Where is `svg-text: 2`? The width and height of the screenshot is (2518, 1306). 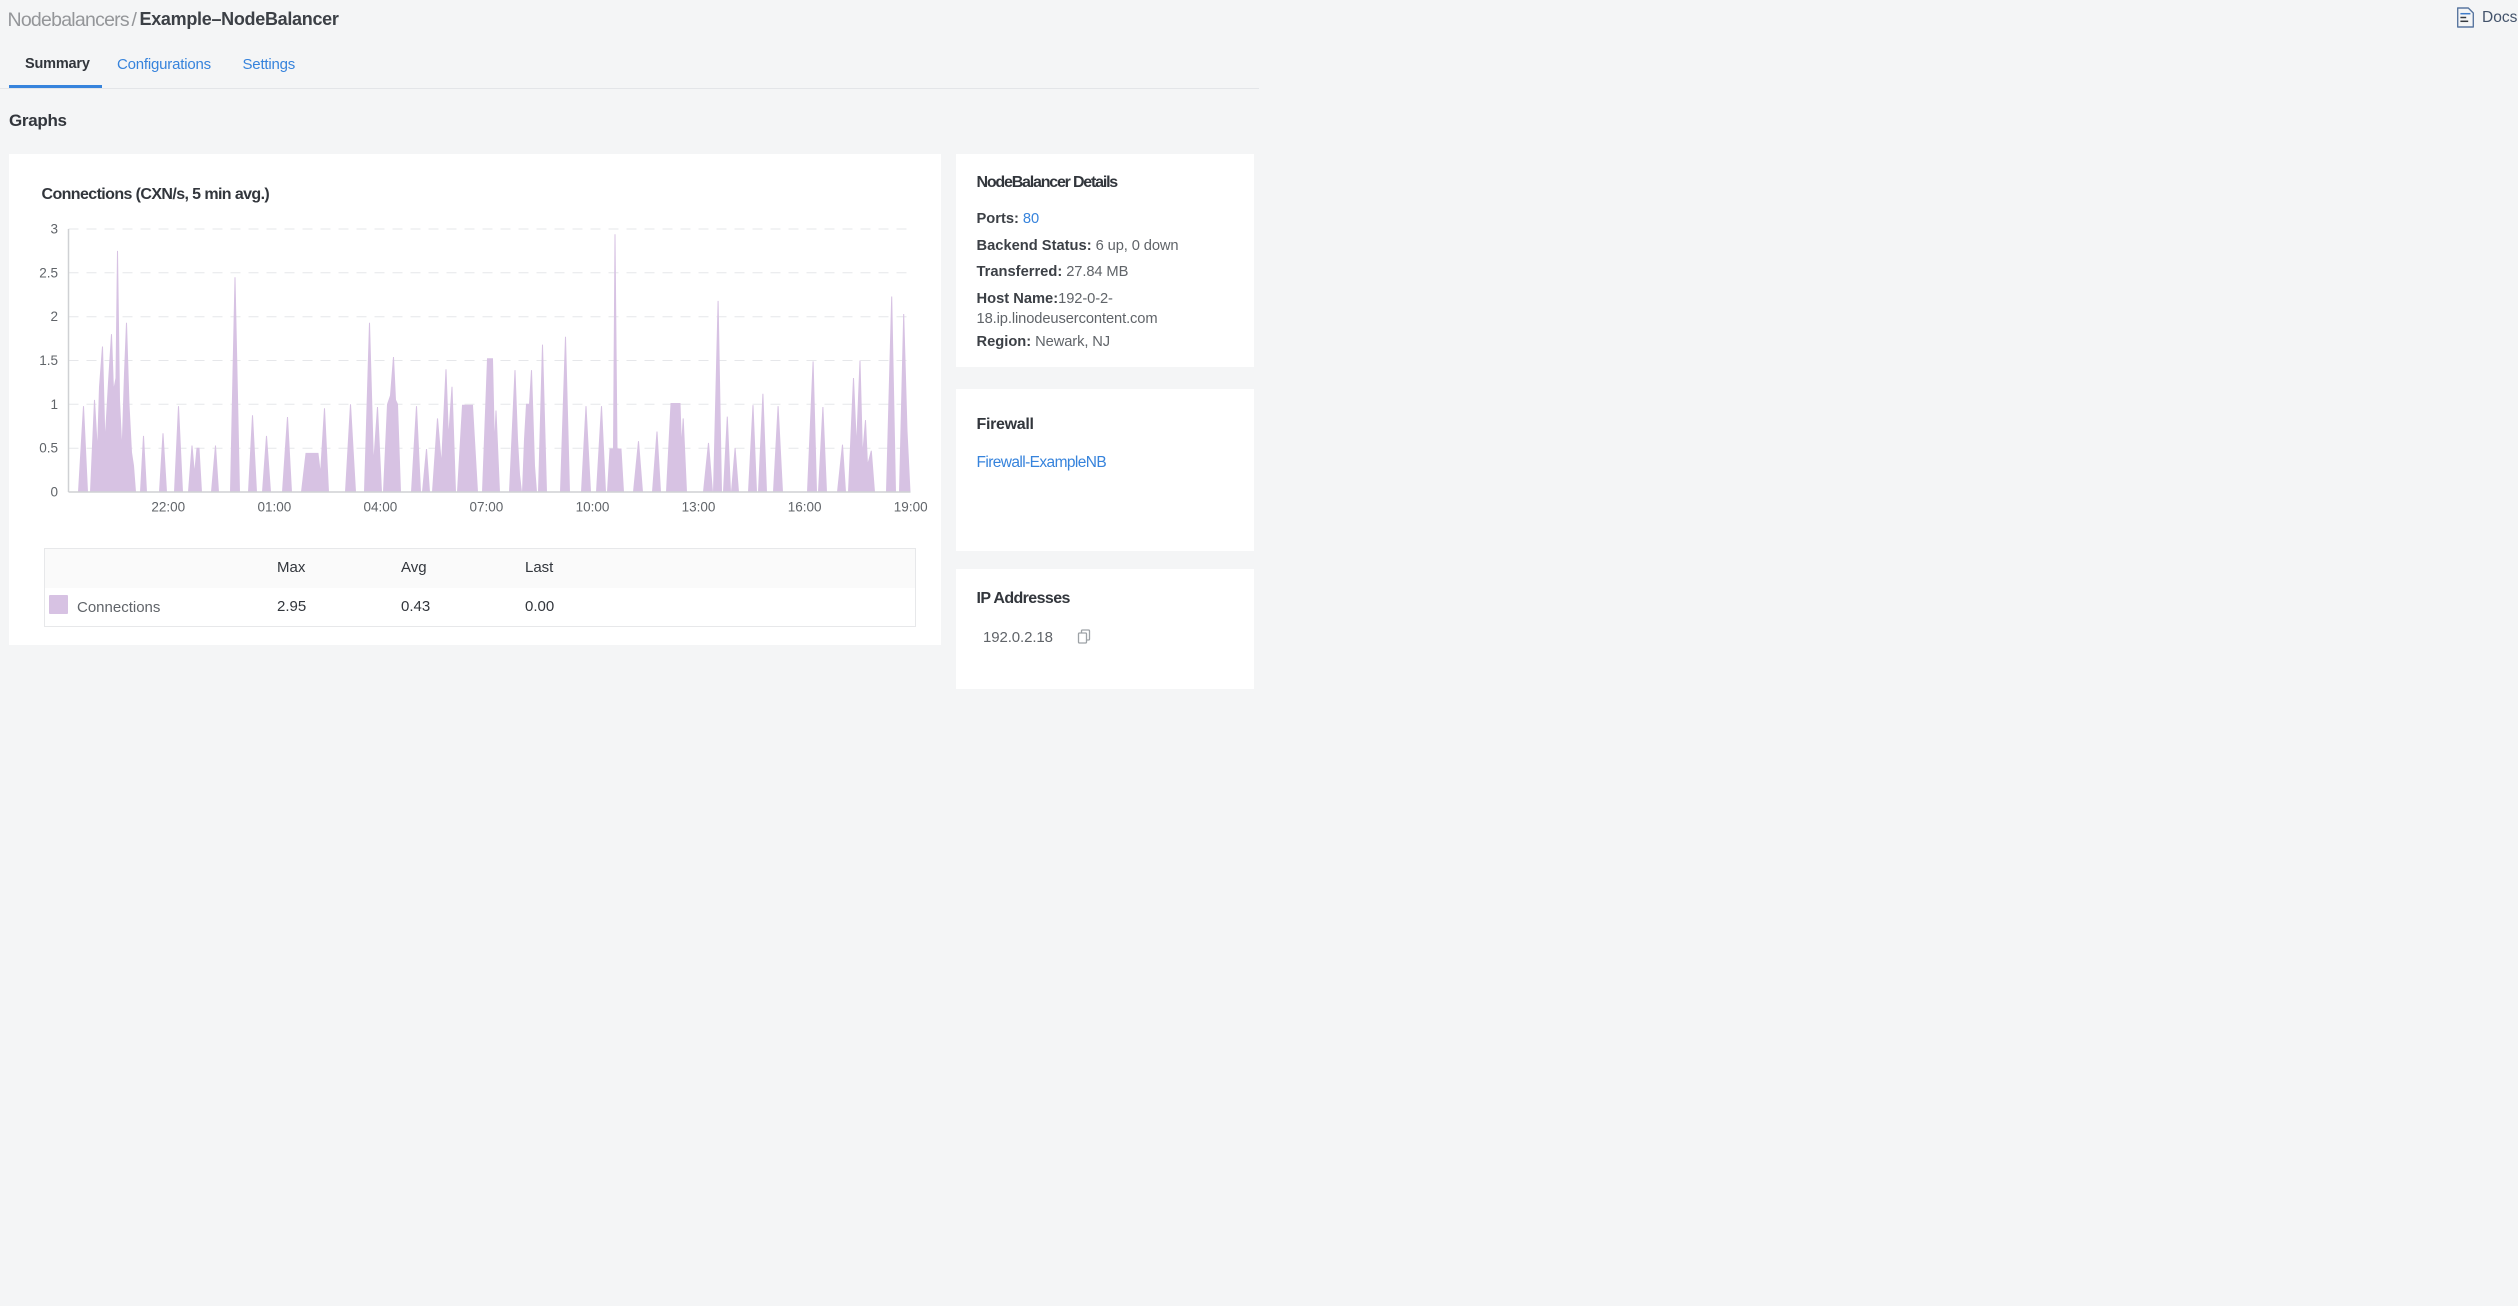 svg-text: 2 is located at coordinates (54, 316).